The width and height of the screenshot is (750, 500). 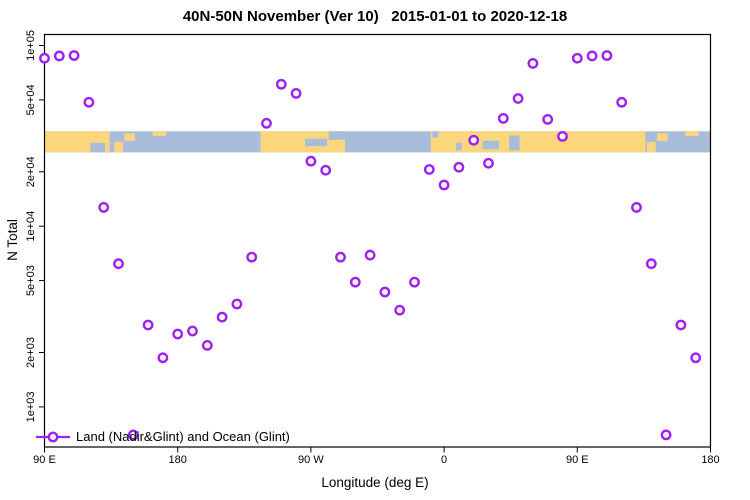 I want to click on y-tick-label: 5e+03, so click(x=31, y=280).